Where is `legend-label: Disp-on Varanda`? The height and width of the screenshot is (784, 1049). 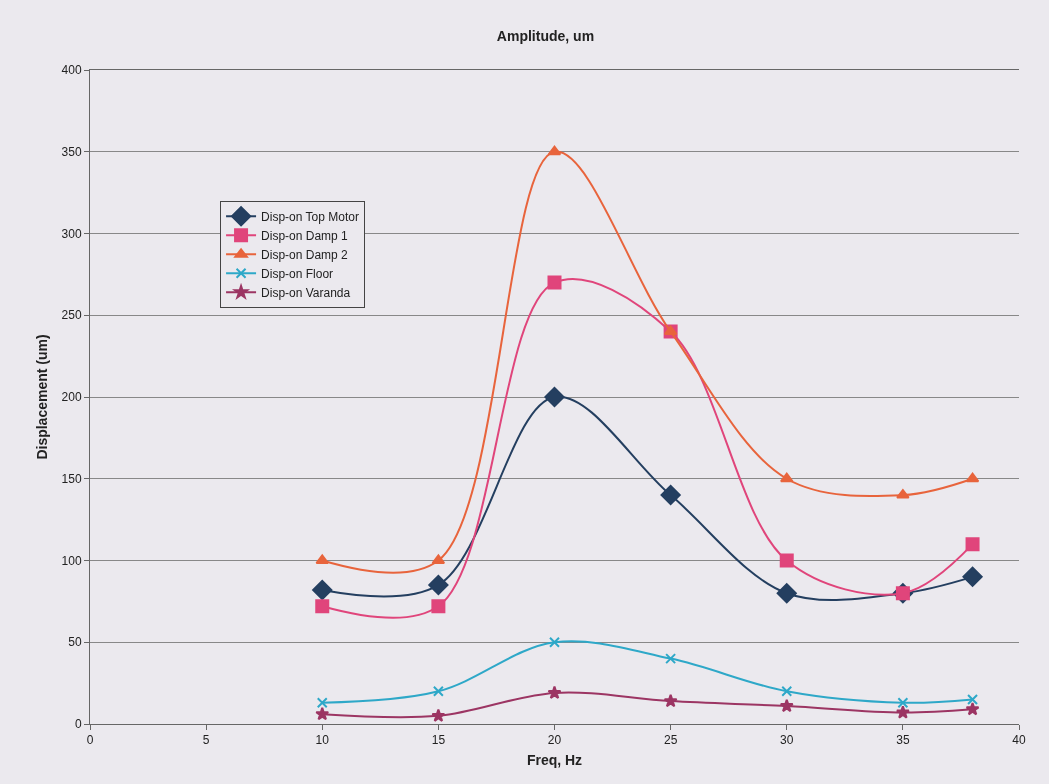 legend-label: Disp-on Varanda is located at coordinates (306, 292).